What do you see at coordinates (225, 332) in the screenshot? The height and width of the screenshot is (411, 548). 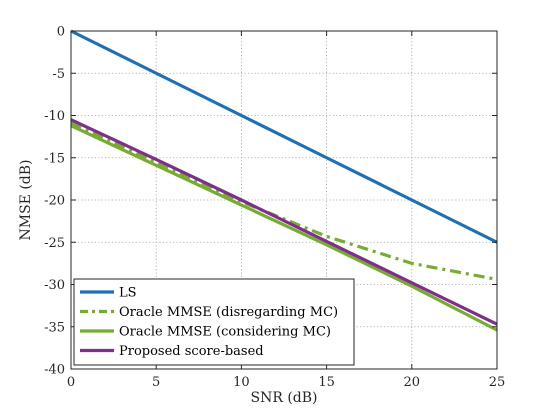 I see `legend-entry-label: Oracle MMSE (considering MC)` at bounding box center [225, 332].